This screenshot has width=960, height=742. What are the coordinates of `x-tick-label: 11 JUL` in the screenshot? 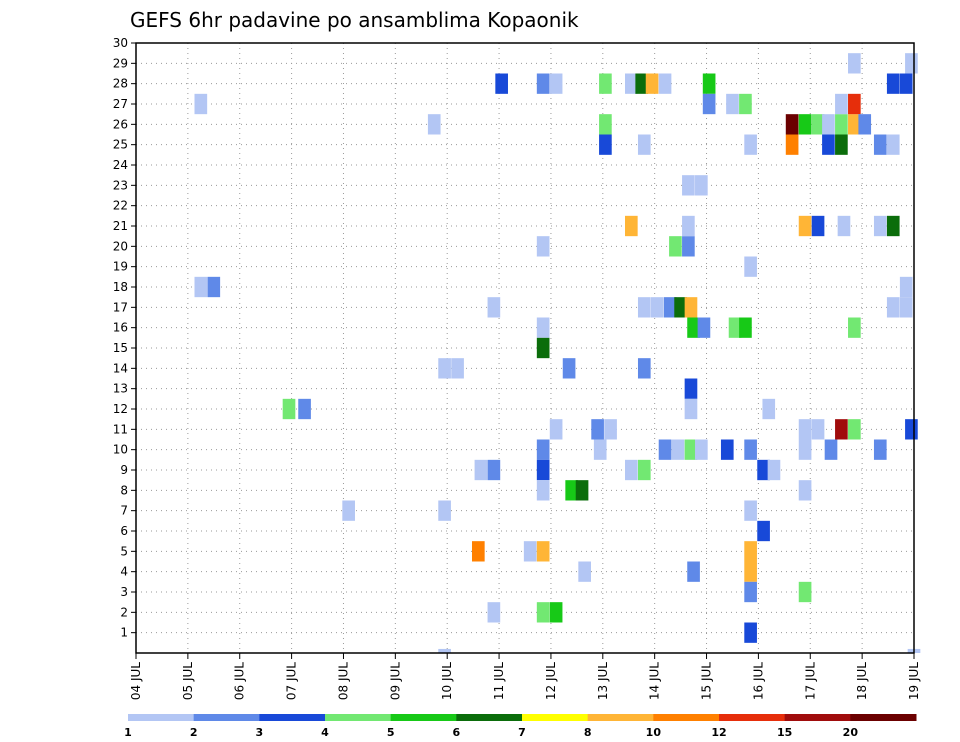 It's located at (499, 681).